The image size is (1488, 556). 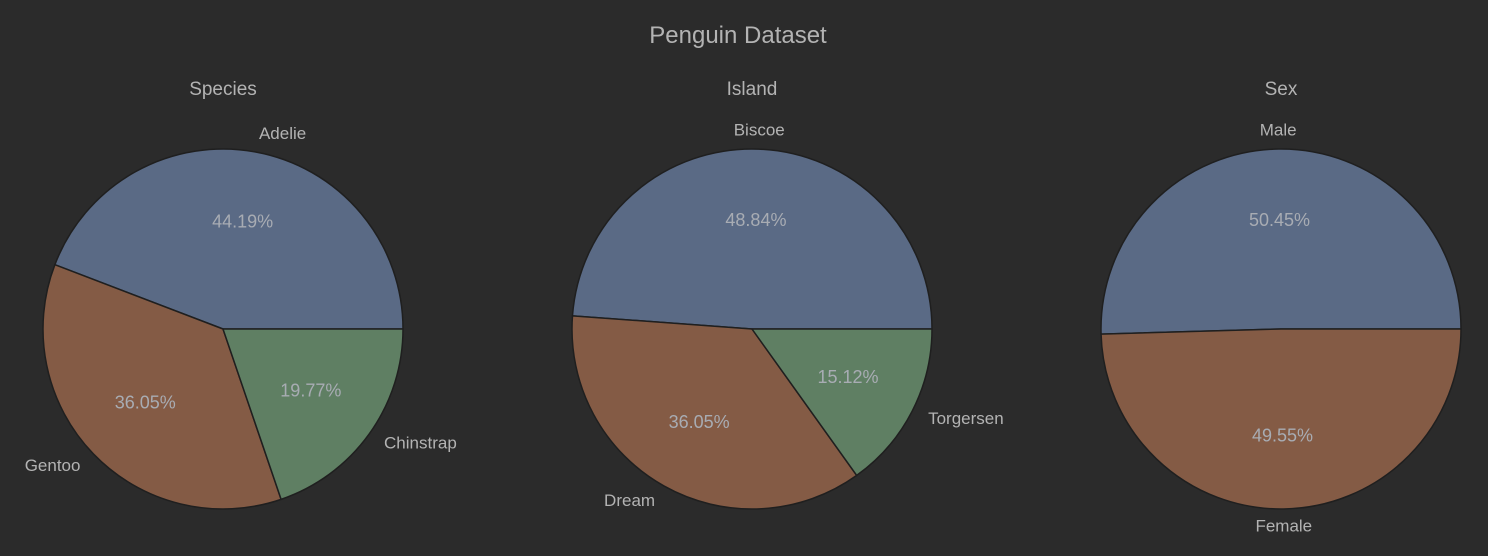 What do you see at coordinates (738, 35) in the screenshot?
I see `figure-title: Penguin Dataset` at bounding box center [738, 35].